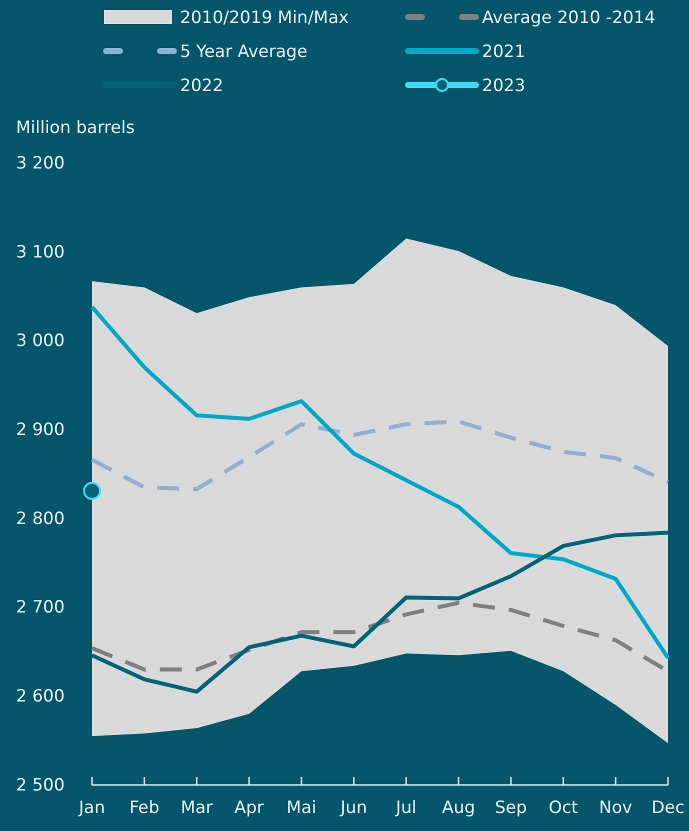  I want to click on x-tick-label: Mai, so click(301, 808).